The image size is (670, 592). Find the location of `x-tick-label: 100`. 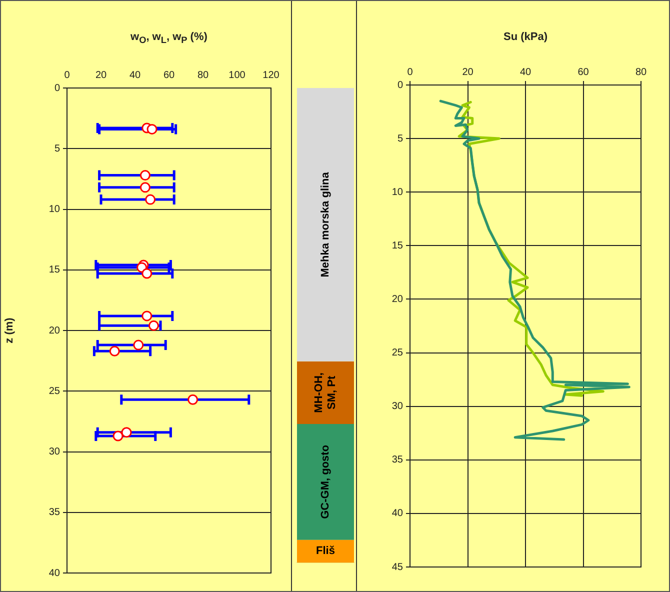

x-tick-label: 100 is located at coordinates (237, 75).